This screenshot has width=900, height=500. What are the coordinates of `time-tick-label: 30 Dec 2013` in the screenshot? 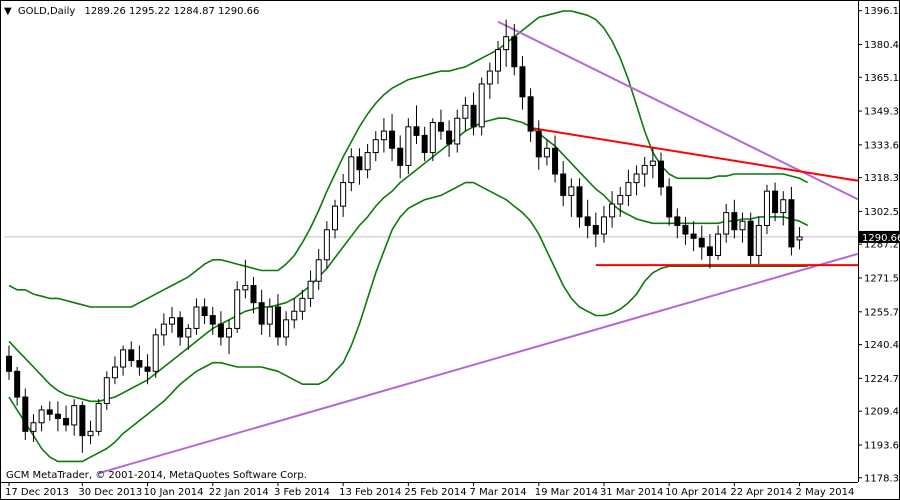 It's located at (110, 492).